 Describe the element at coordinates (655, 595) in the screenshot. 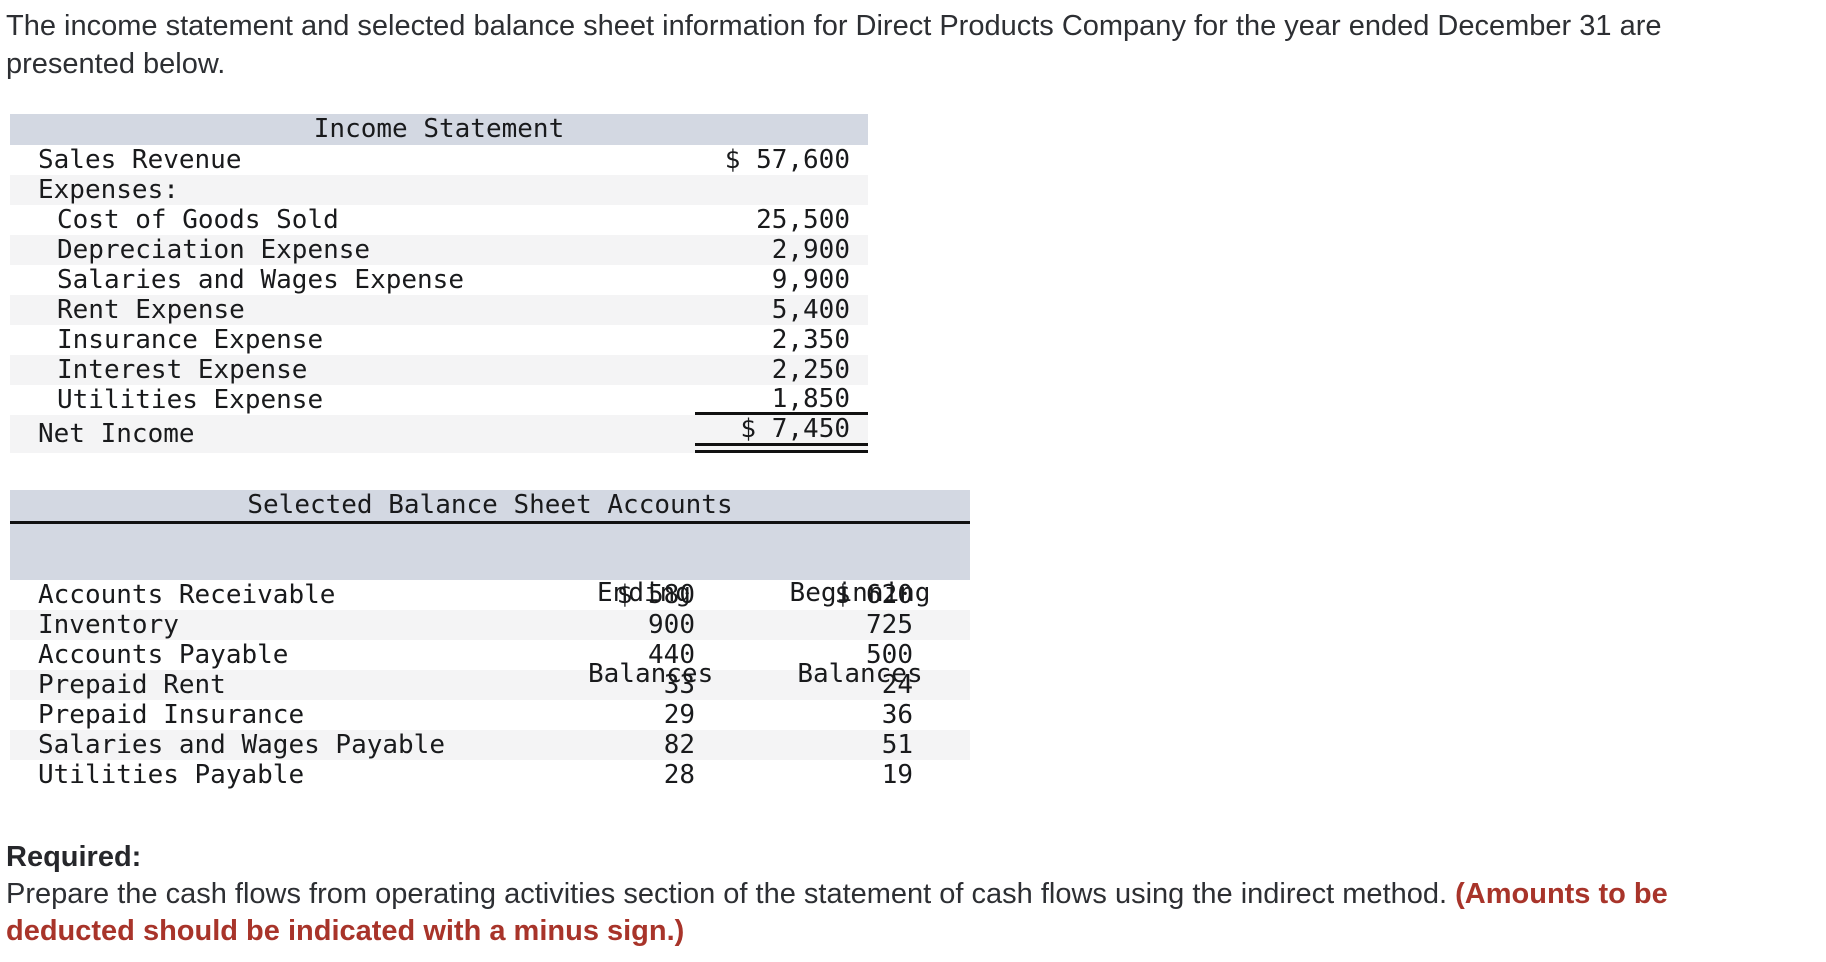

I see `balance-row-ending: $ 580` at that location.